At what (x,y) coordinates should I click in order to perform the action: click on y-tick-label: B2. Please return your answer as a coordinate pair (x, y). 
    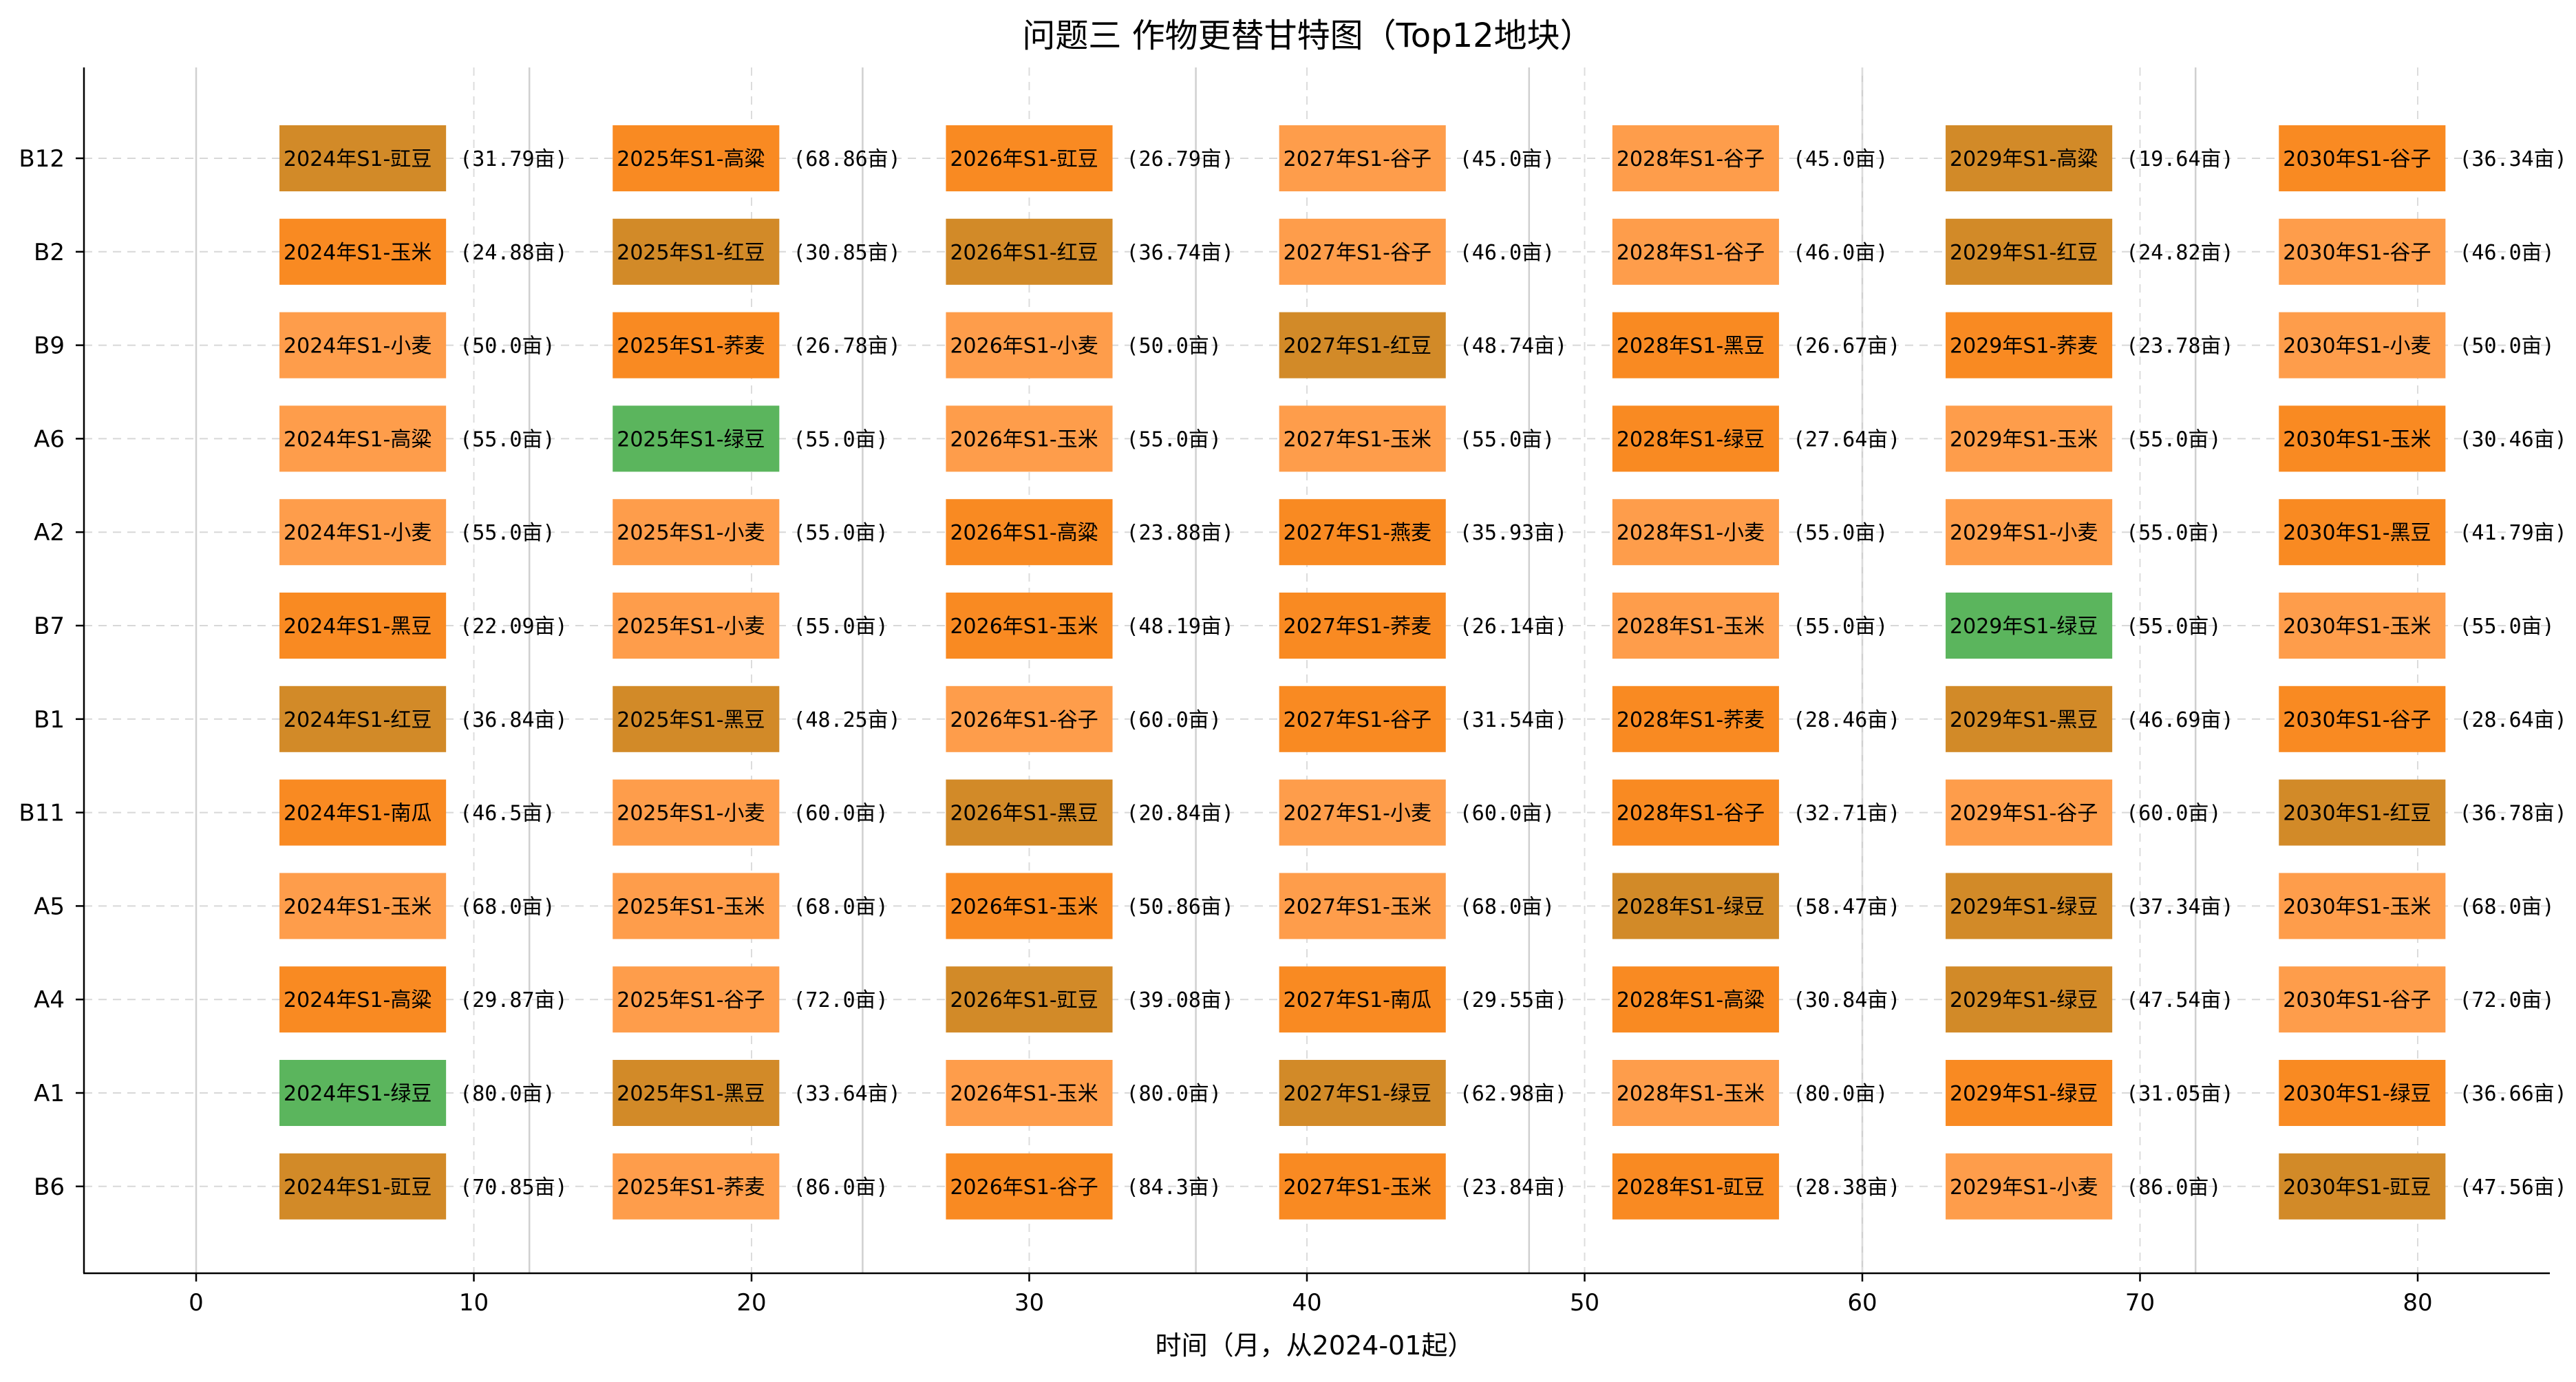
    Looking at the image, I should click on (49, 252).